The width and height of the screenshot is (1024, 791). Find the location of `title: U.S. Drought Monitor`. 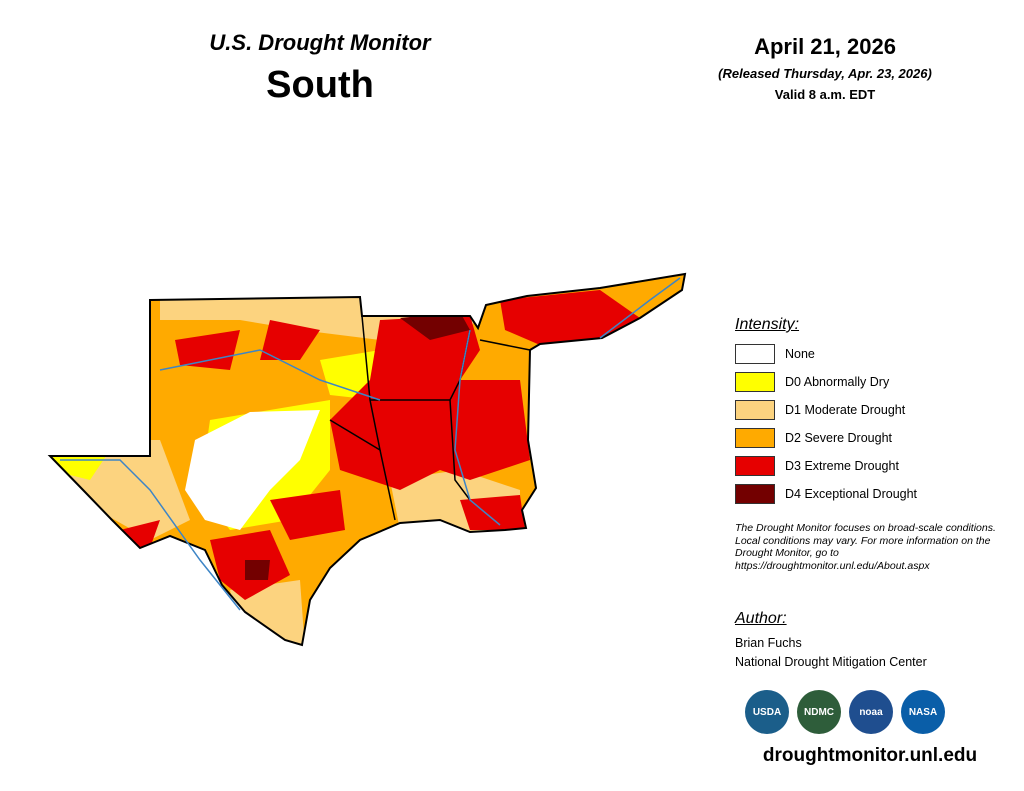

title: U.S. Drought Monitor is located at coordinates (320, 42).